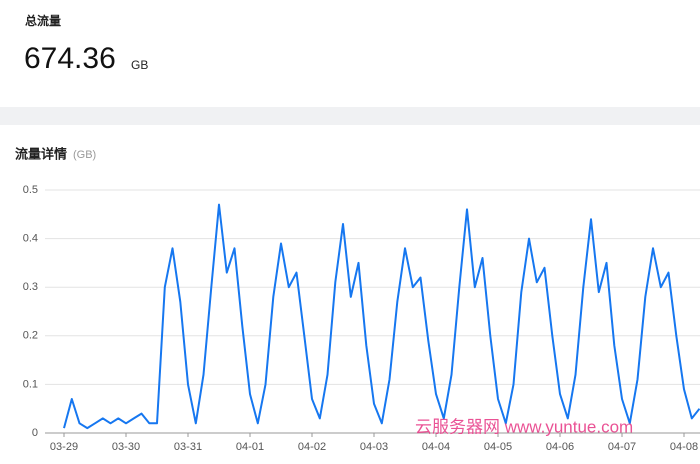 Image resolution: width=700 pixels, height=464 pixels. I want to click on x-tick-label: 04-03, so click(374, 447).